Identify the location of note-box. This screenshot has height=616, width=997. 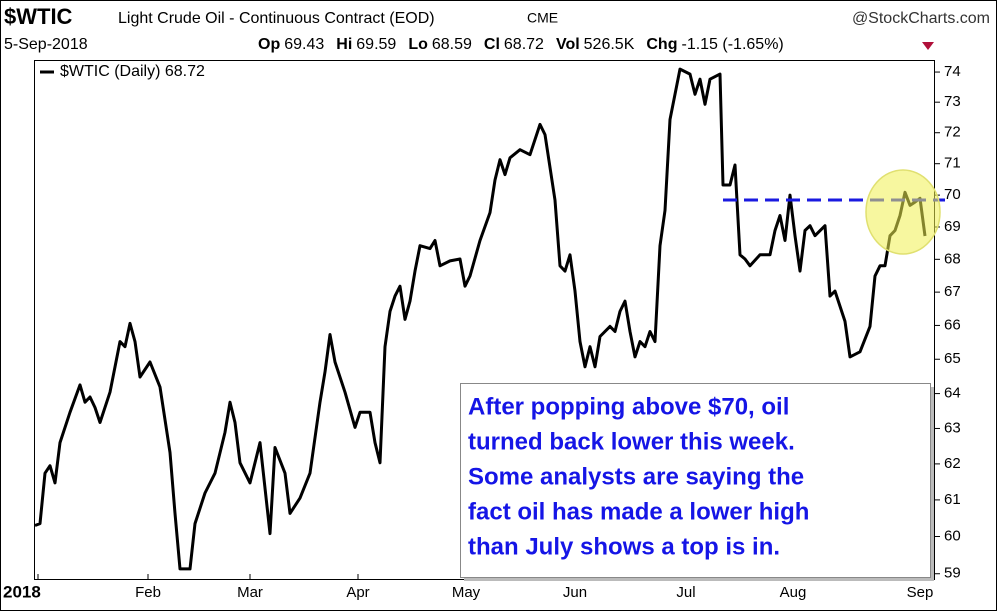
(695, 480).